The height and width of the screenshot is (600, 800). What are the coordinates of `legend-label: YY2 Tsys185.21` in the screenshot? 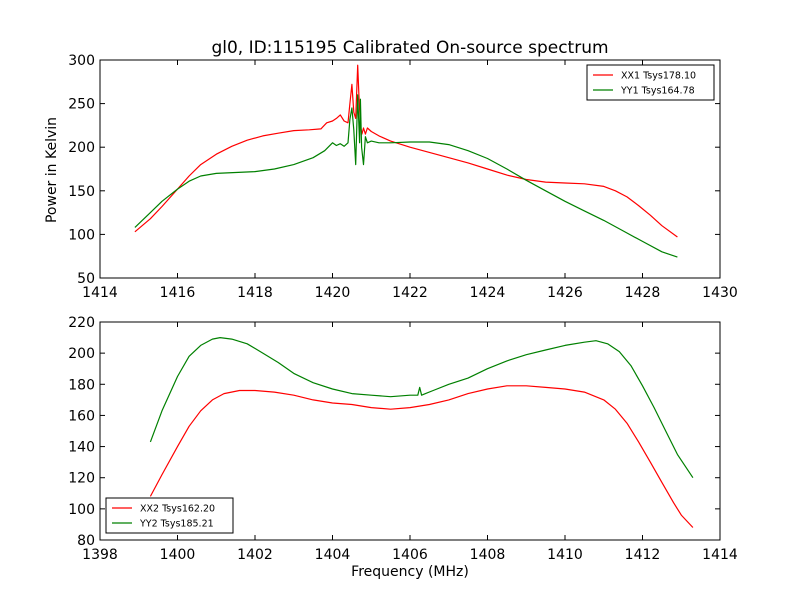 It's located at (176, 524).